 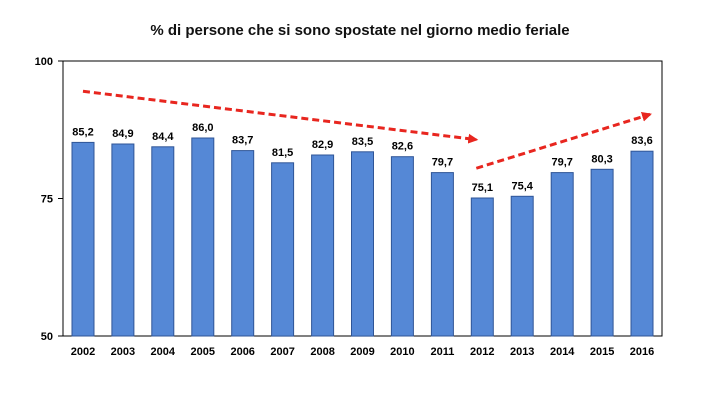 I want to click on data-label-2009: 83,5, so click(x=362, y=142).